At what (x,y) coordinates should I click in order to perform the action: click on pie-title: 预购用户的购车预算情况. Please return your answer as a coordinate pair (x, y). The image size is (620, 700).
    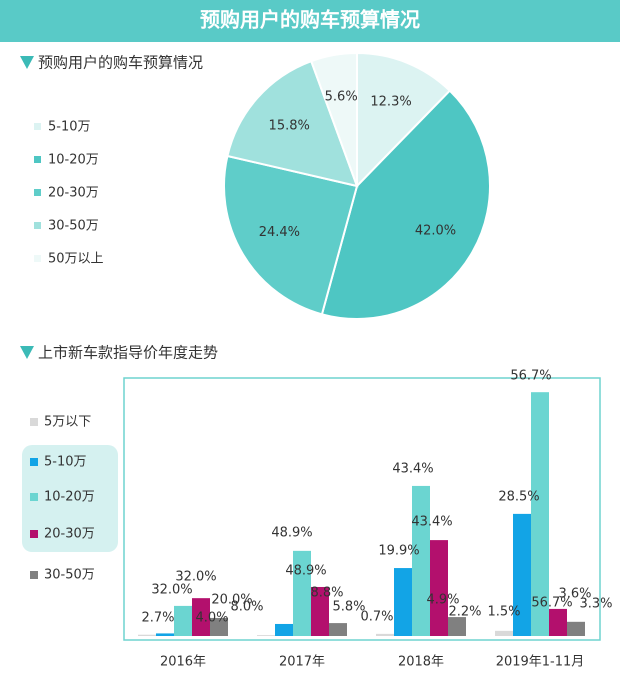
    Looking at the image, I should click on (120, 63).